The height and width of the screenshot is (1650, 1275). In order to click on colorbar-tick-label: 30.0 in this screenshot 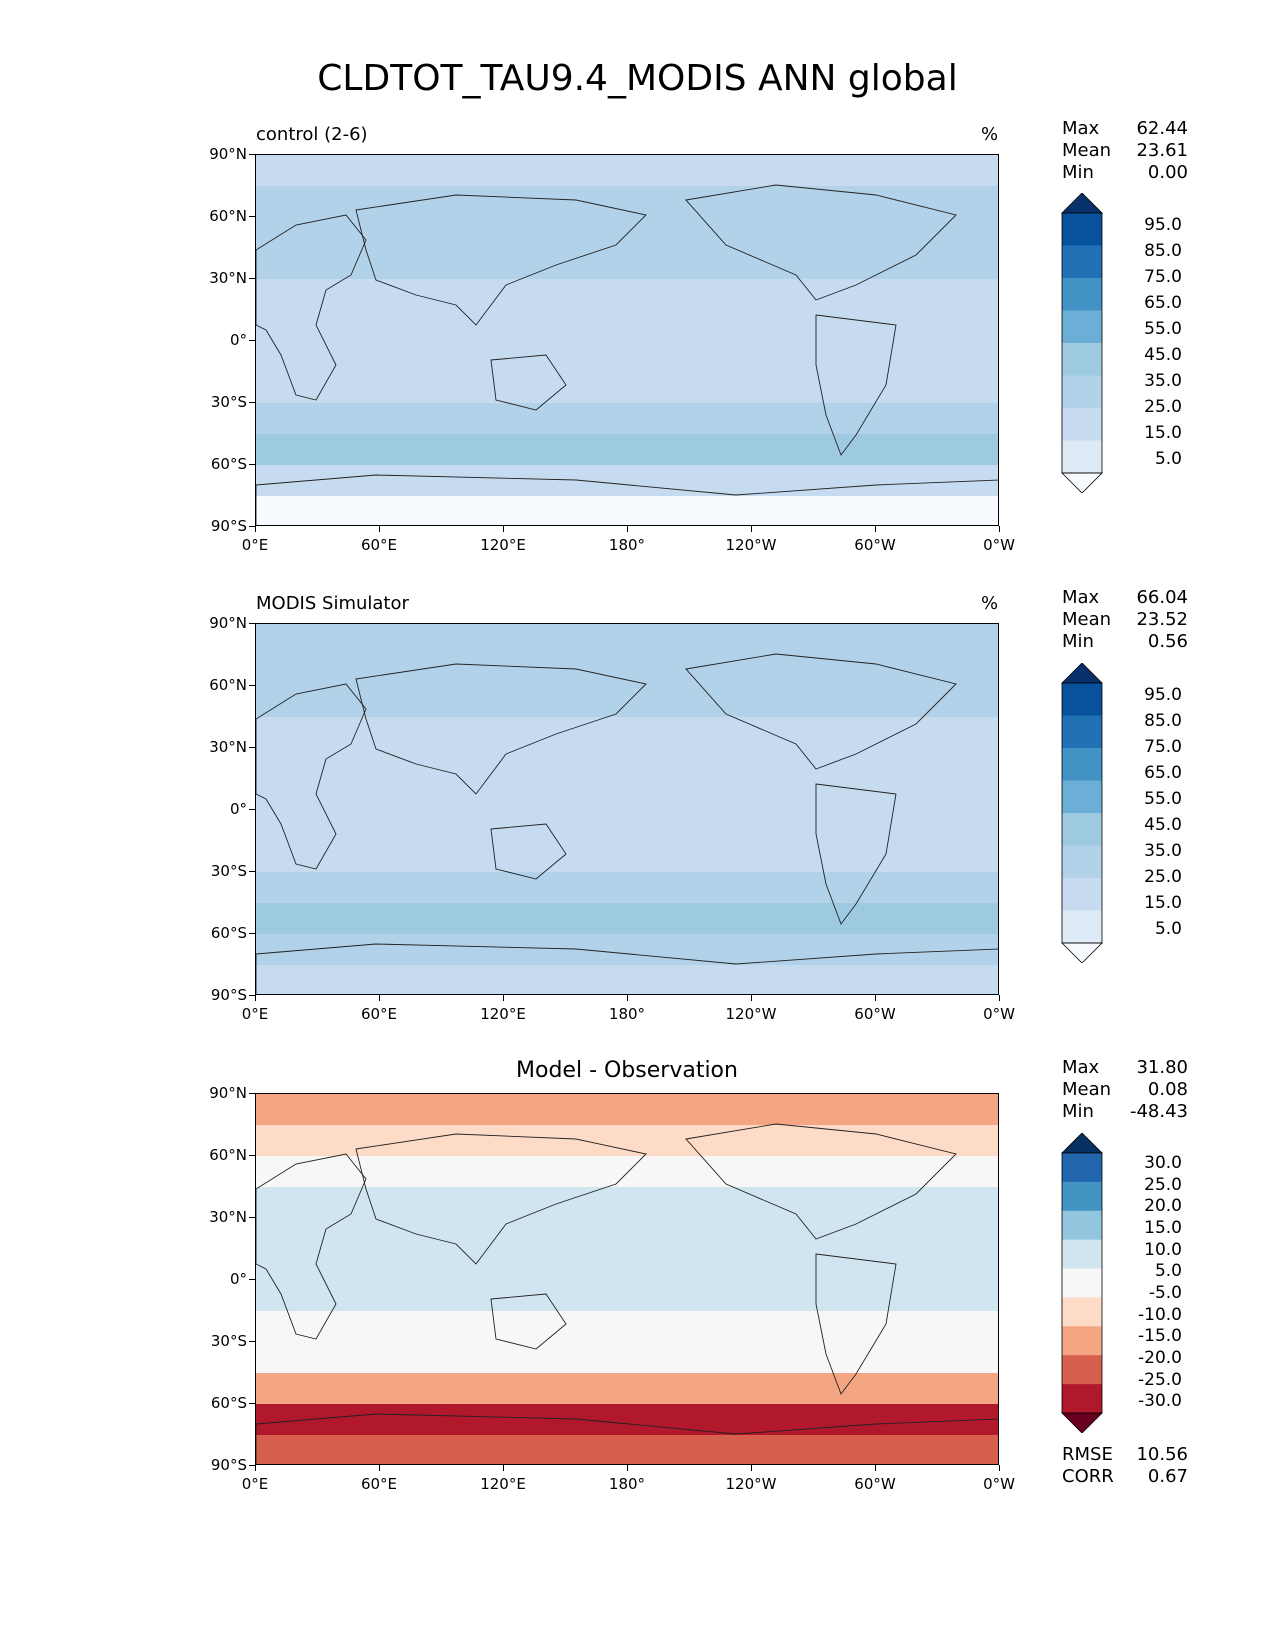, I will do `click(1163, 1162)`.